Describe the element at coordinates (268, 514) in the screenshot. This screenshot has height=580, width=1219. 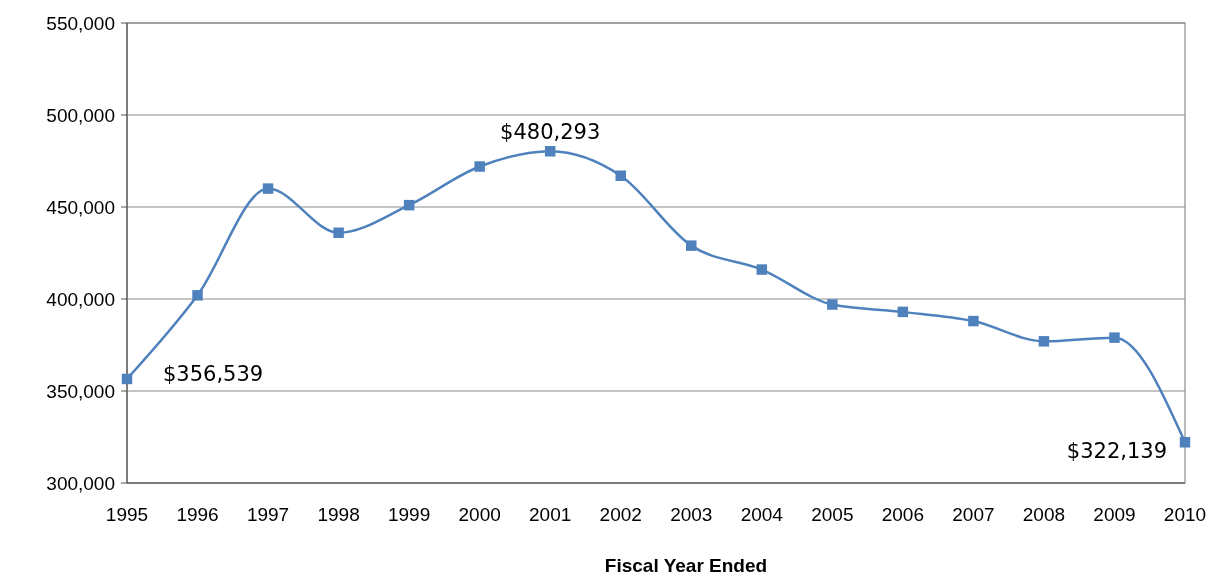
I see `x-tick-label: 1997` at that location.